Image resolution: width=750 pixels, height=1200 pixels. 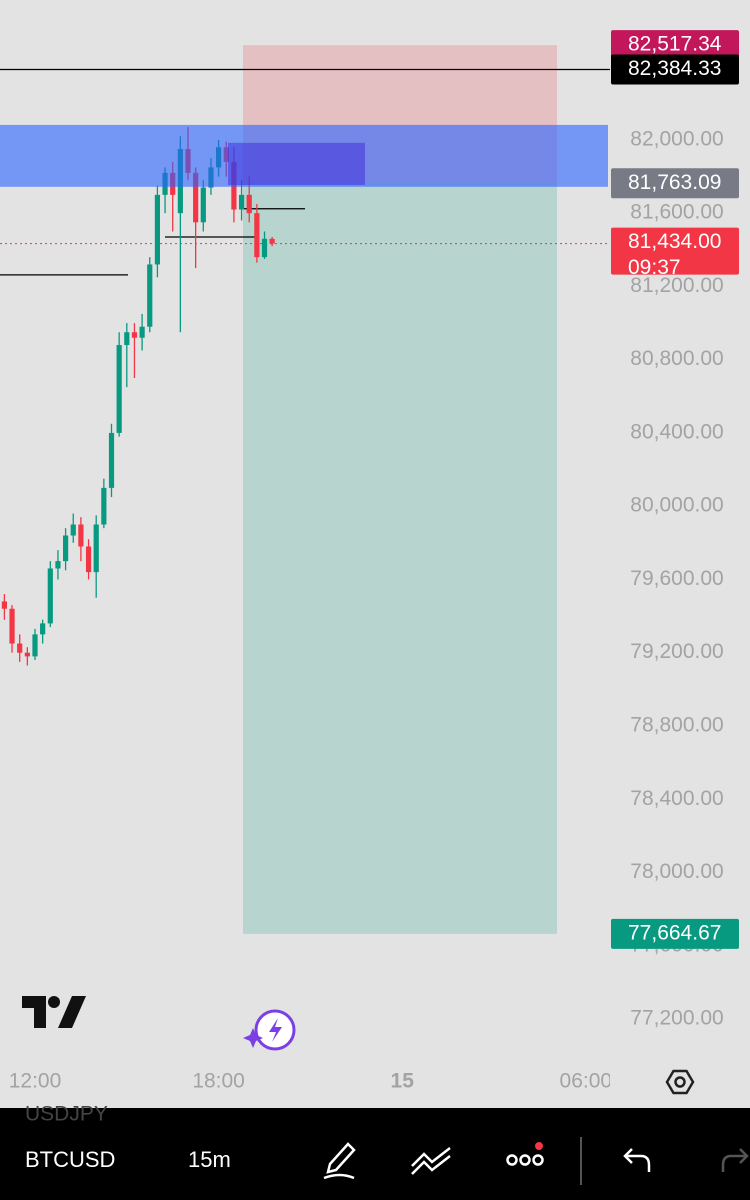 What do you see at coordinates (676, 285) in the screenshot?
I see `y-tick-label: 81,200.00` at bounding box center [676, 285].